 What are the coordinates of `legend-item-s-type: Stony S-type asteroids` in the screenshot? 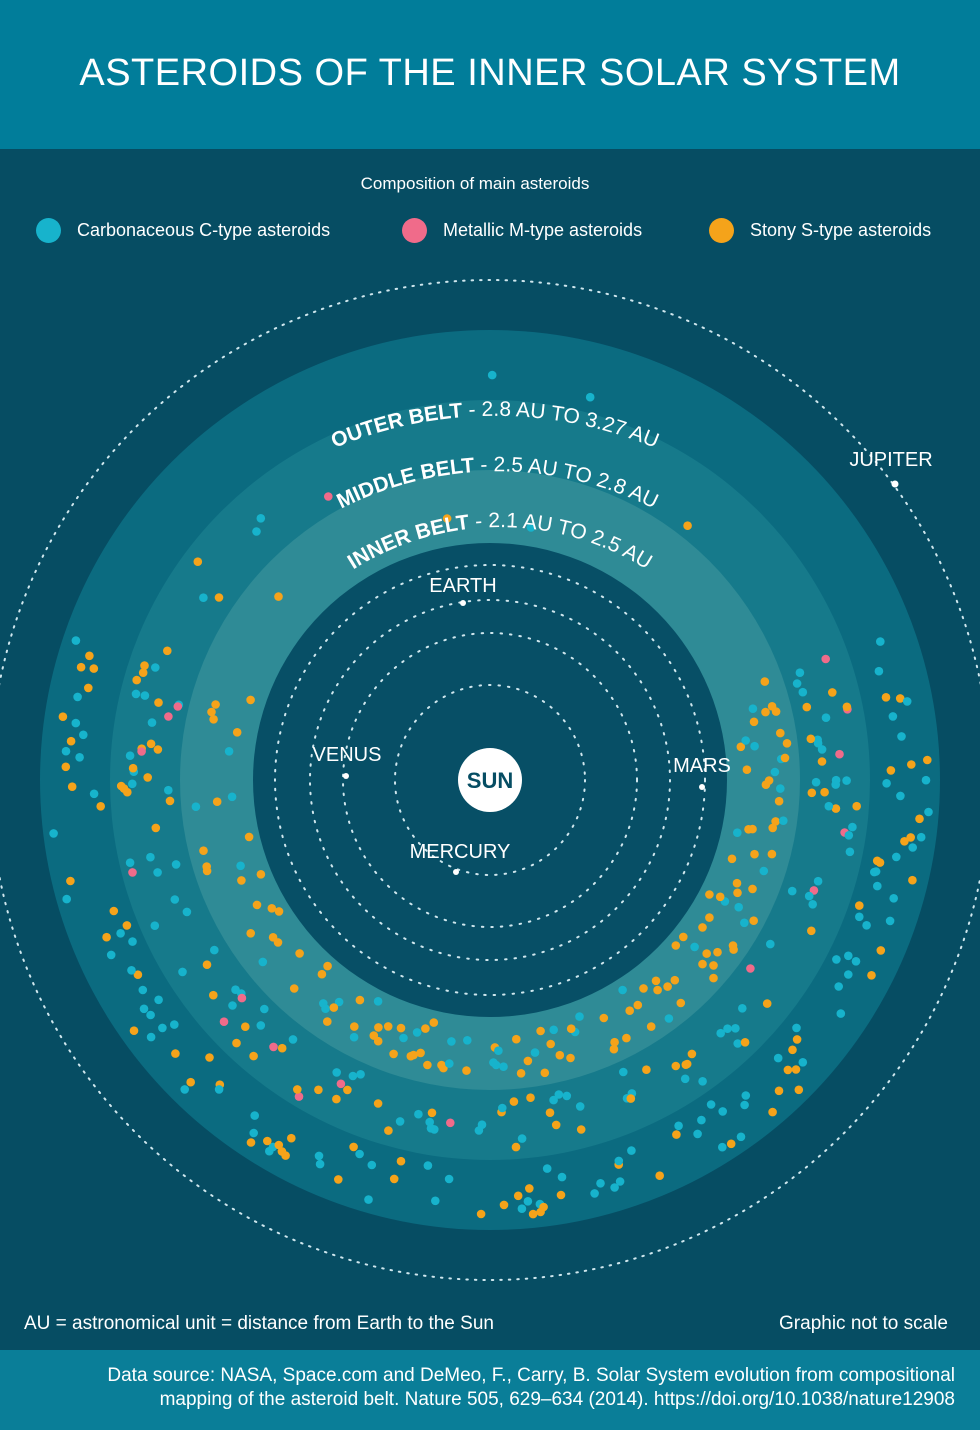 It's located at (820, 230).